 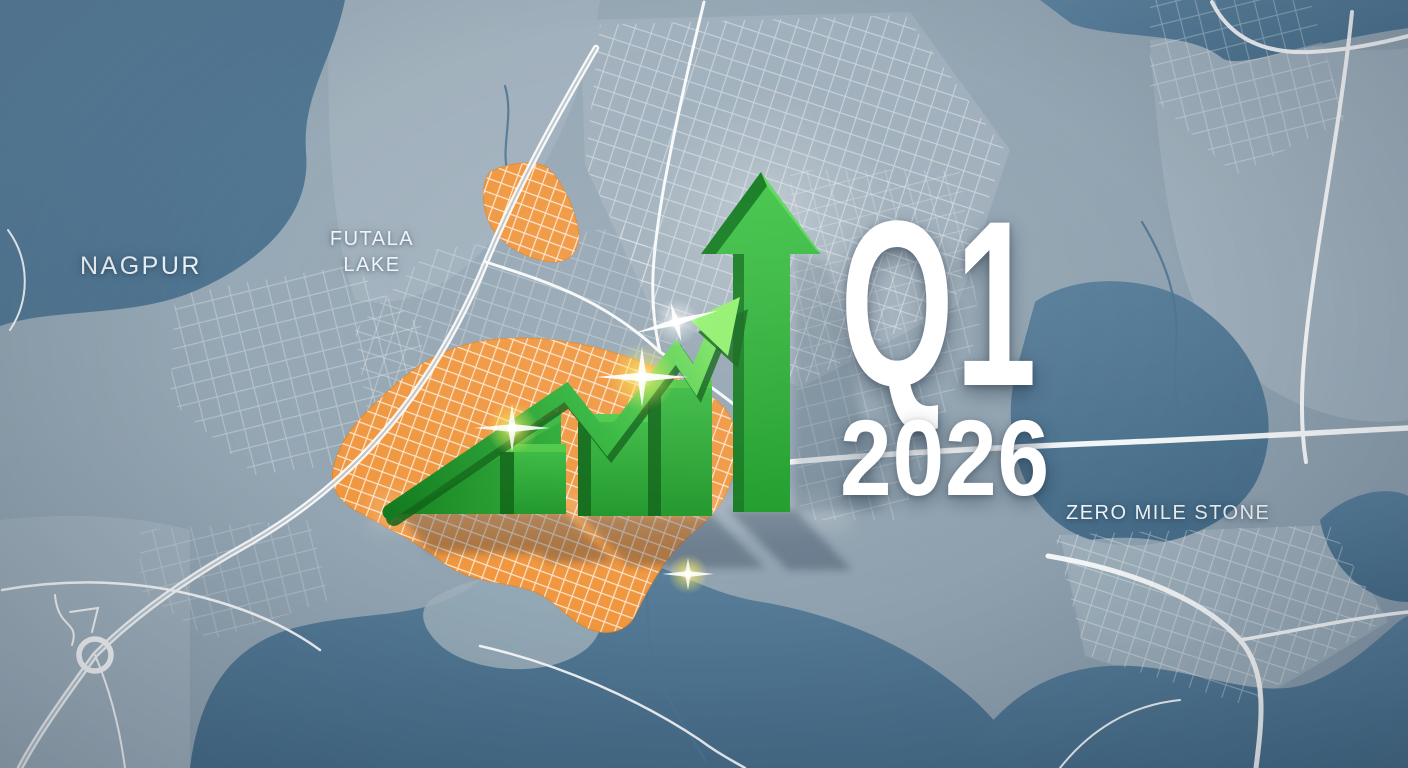 What do you see at coordinates (761, 342) in the screenshot?
I see `growth-big-arrow` at bounding box center [761, 342].